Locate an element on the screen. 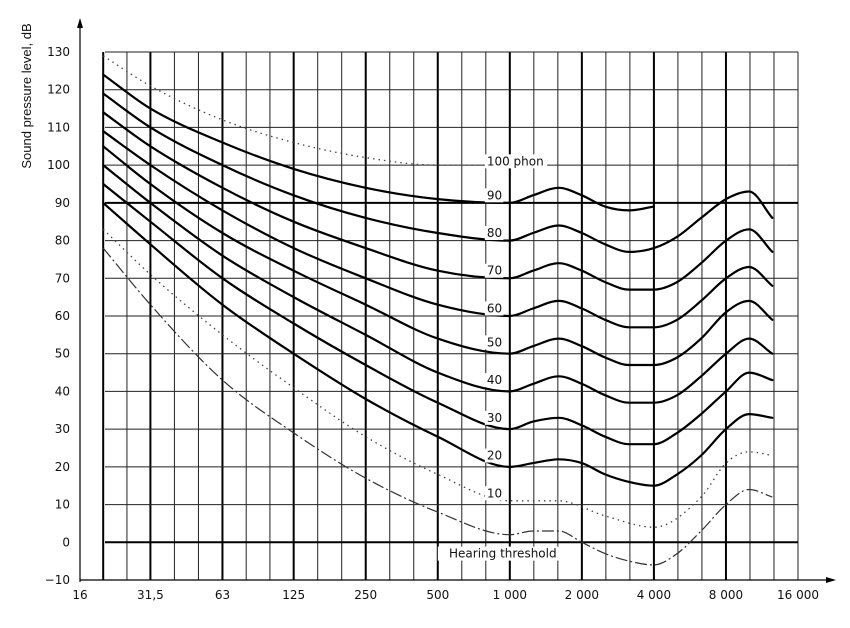  y-tick-label: 60 is located at coordinates (62, 316).